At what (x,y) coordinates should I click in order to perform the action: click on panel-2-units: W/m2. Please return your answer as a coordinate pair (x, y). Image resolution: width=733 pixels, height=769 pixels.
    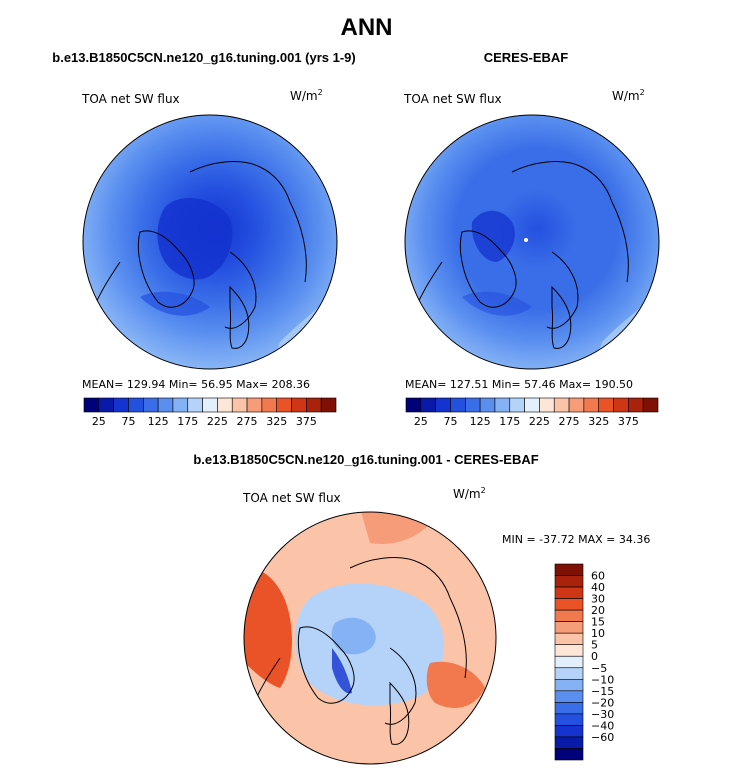
    Looking at the image, I should click on (628, 95).